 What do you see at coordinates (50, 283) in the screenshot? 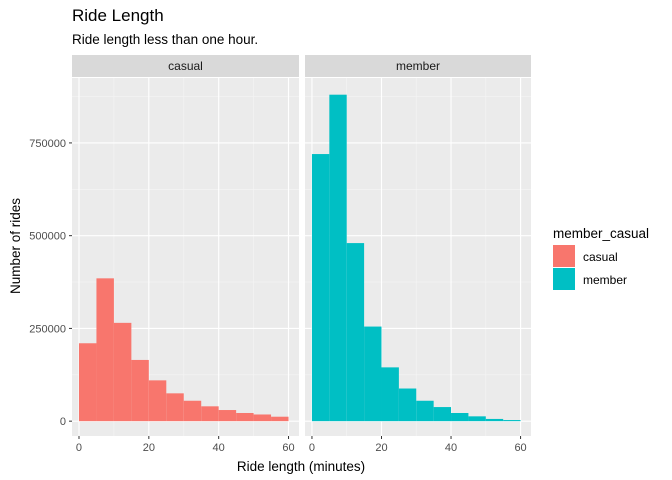
I see `y-axis: 0 250000 500000 750000` at bounding box center [50, 283].